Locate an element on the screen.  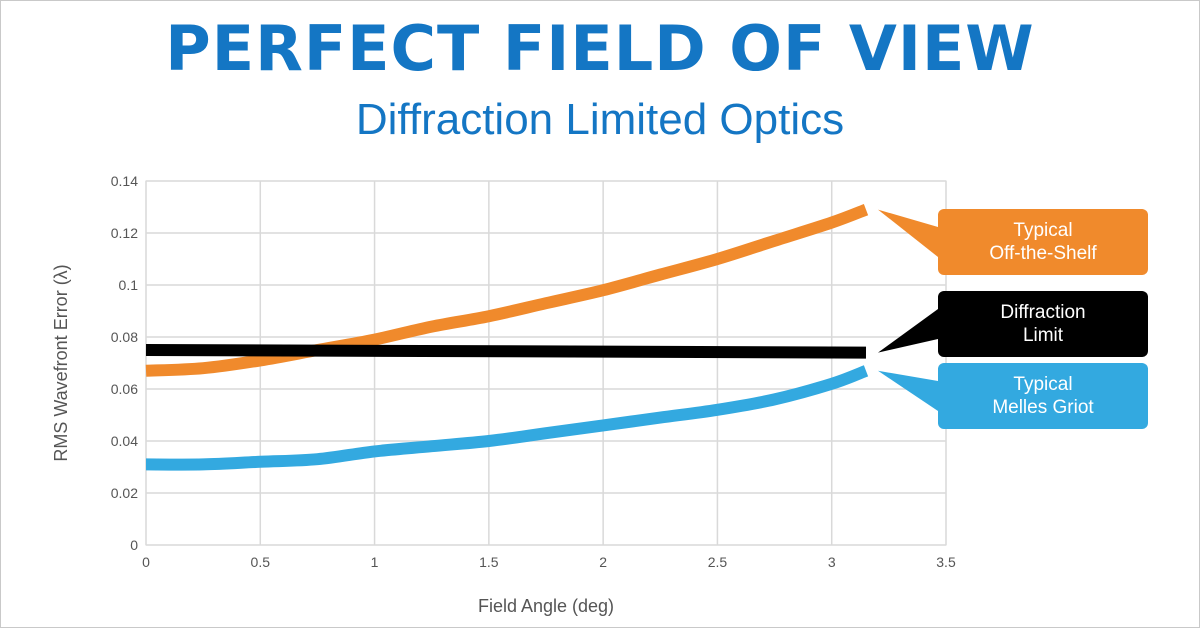
x-tick-label: 3.5 is located at coordinates (946, 562).